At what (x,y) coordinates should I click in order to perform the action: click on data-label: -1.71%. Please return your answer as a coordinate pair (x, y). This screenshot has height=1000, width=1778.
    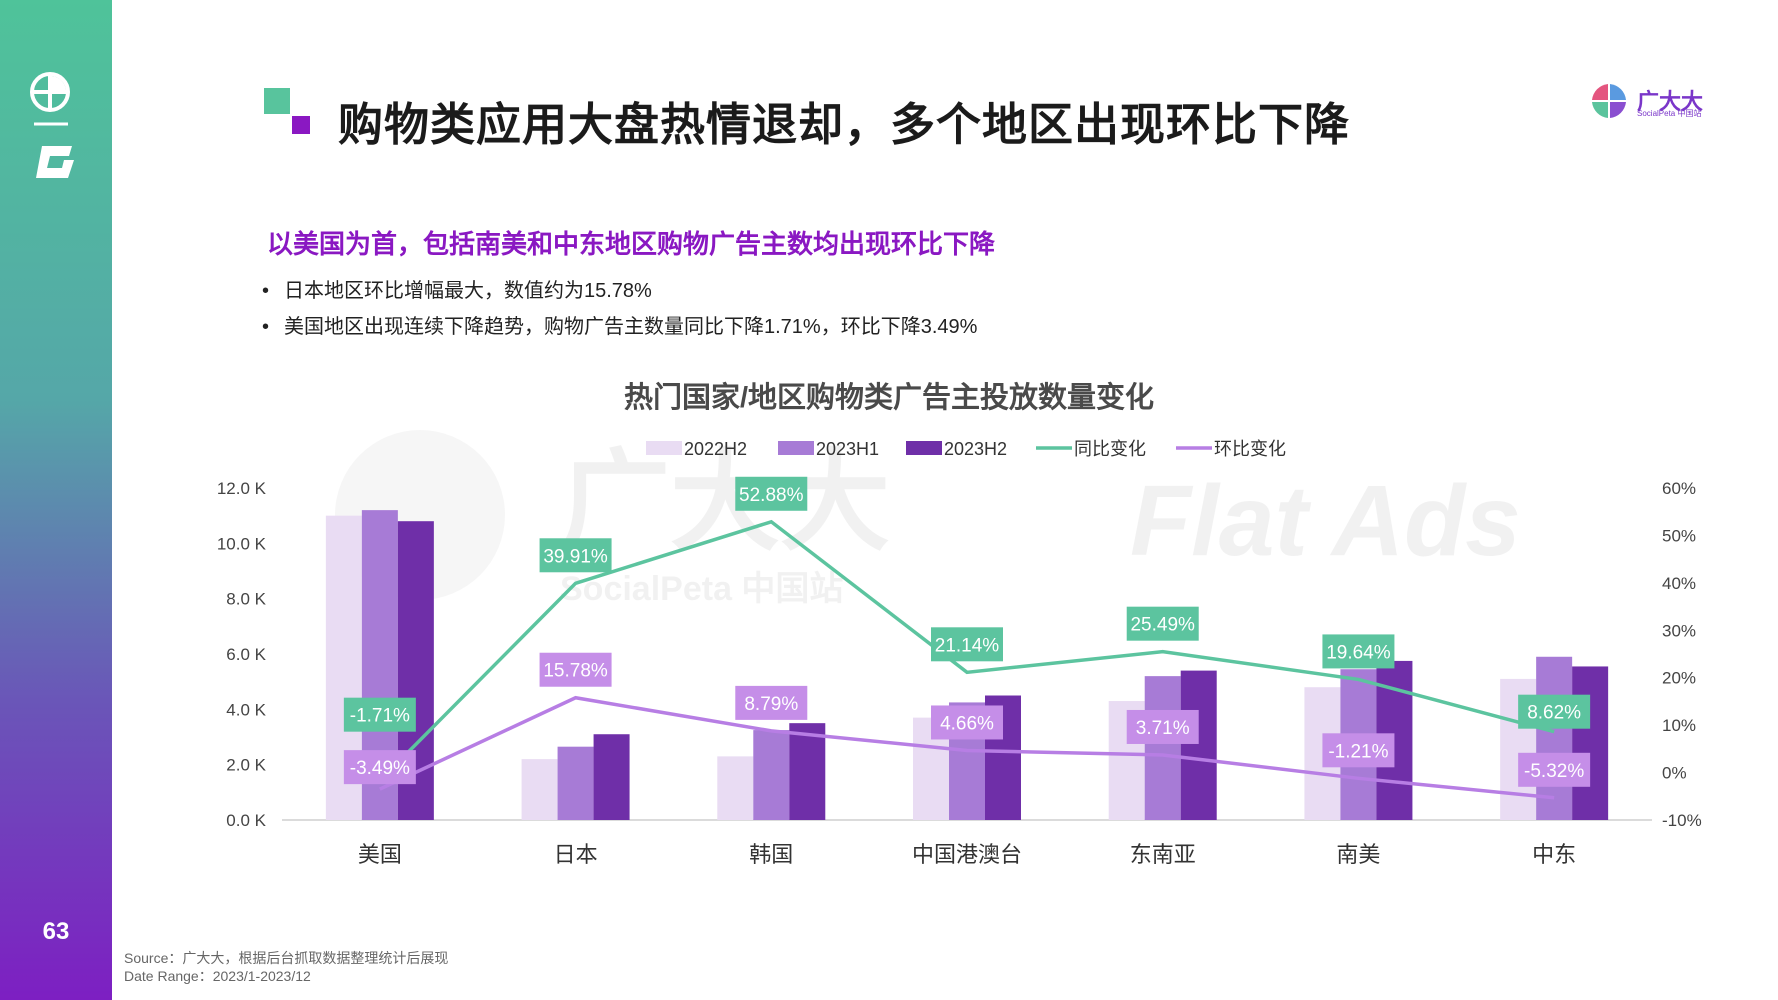
    Looking at the image, I should click on (380, 716).